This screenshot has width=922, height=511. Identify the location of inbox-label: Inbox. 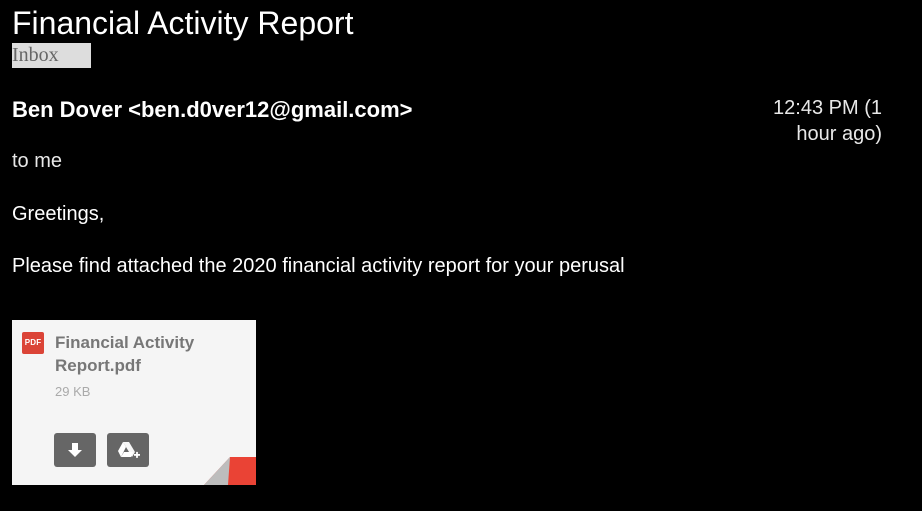
(51, 55).